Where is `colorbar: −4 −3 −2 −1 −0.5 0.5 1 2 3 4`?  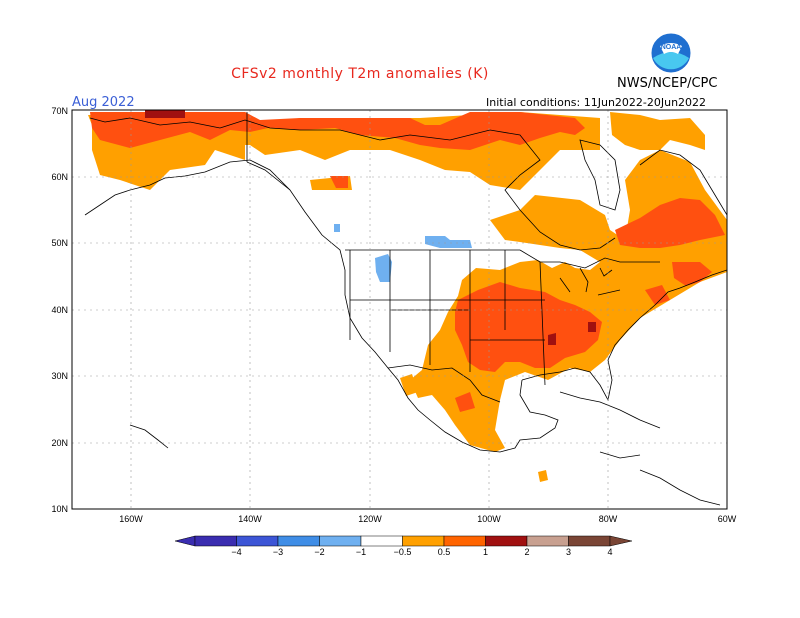
colorbar: −4 −3 −2 −1 −0.5 0.5 1 2 3 4 is located at coordinates (403, 546).